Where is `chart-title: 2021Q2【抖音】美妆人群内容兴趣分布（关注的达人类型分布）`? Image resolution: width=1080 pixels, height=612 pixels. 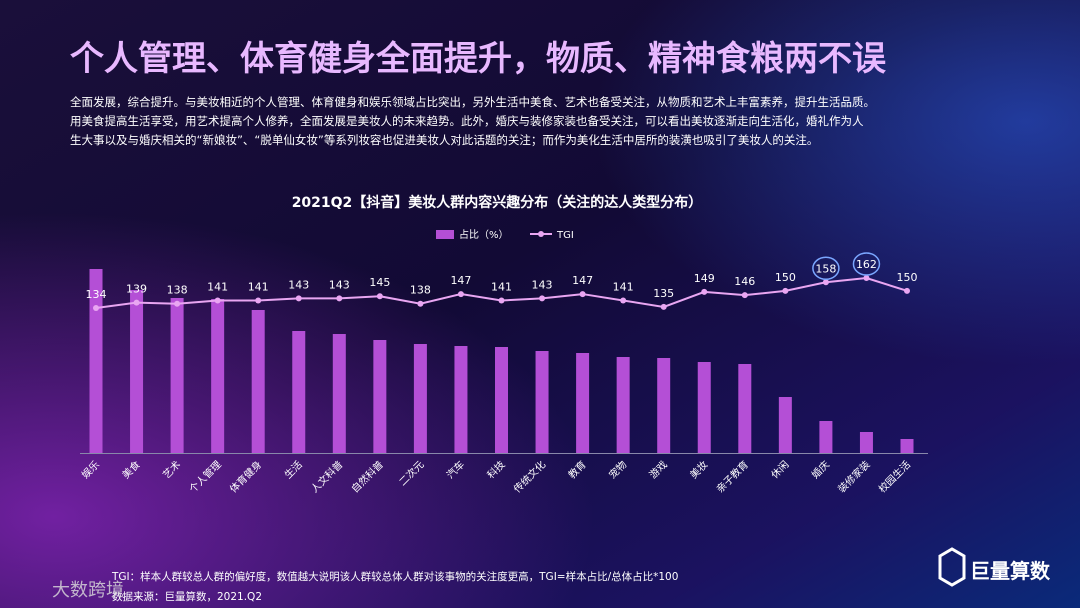 chart-title: 2021Q2【抖音】美妆人群内容兴趣分布（关注的达人类型分布） is located at coordinates (497, 202).